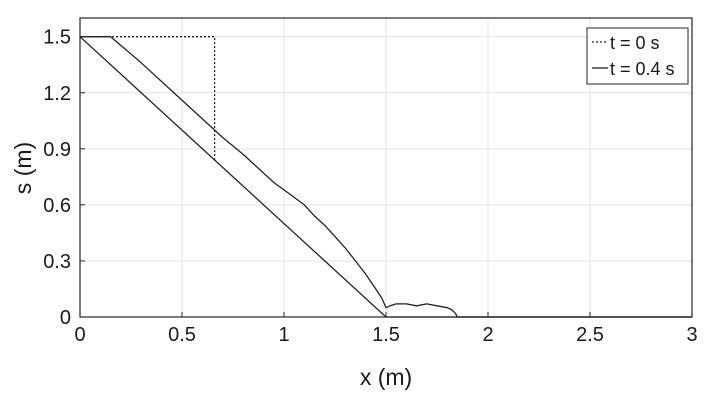 The height and width of the screenshot is (403, 707). What do you see at coordinates (57, 262) in the screenshot?
I see `y-tick-label-1: 0.3` at bounding box center [57, 262].